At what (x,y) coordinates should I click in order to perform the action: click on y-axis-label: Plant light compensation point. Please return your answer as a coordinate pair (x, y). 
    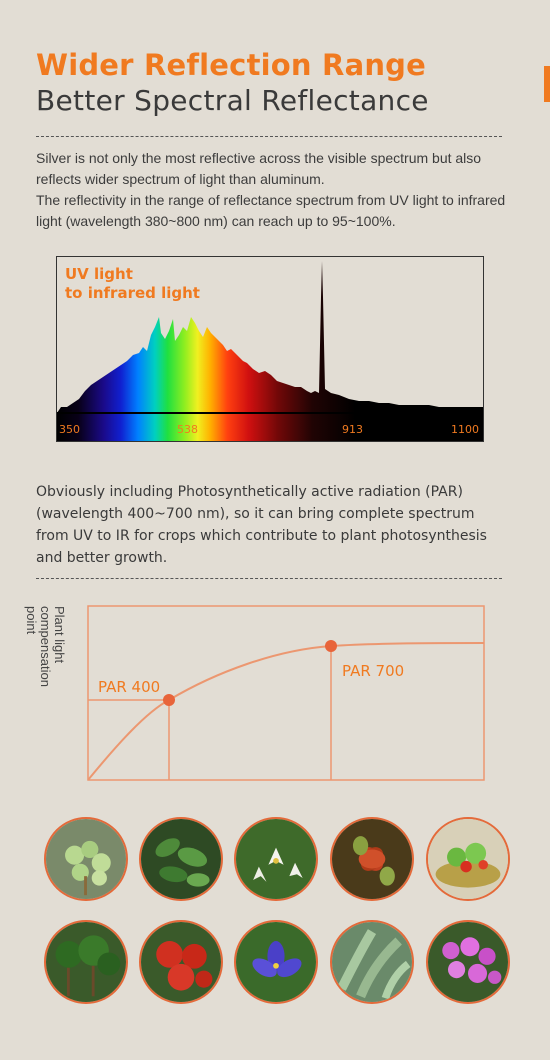
    Looking at the image, I should click on (45, 646).